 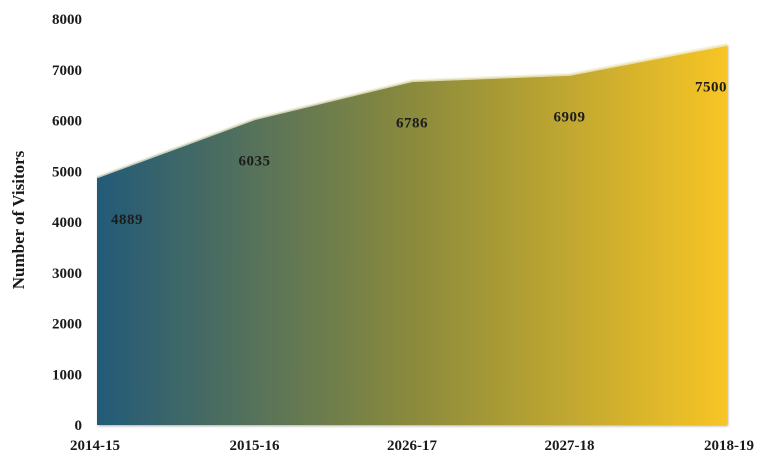 I want to click on y-axis-title: Number of Visitors, so click(x=18, y=219).